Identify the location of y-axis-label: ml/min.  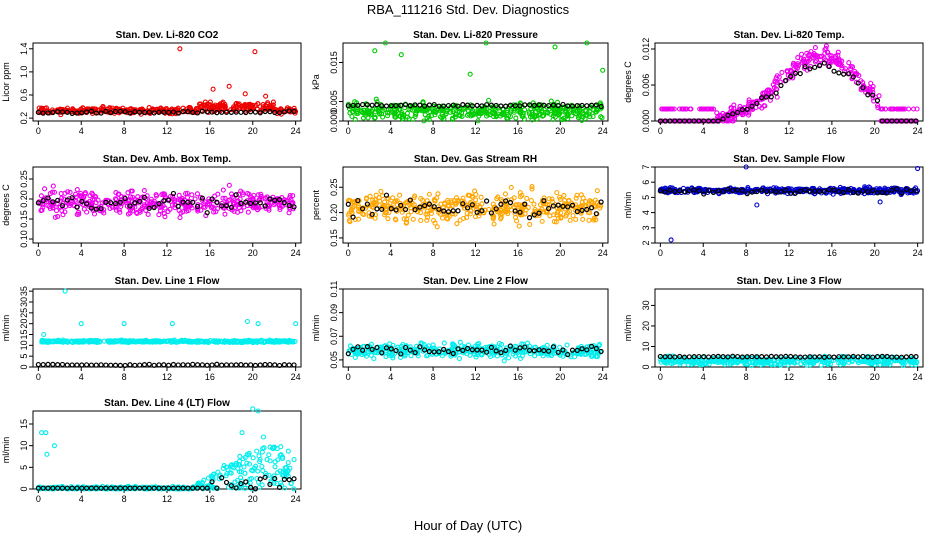
(628, 328).